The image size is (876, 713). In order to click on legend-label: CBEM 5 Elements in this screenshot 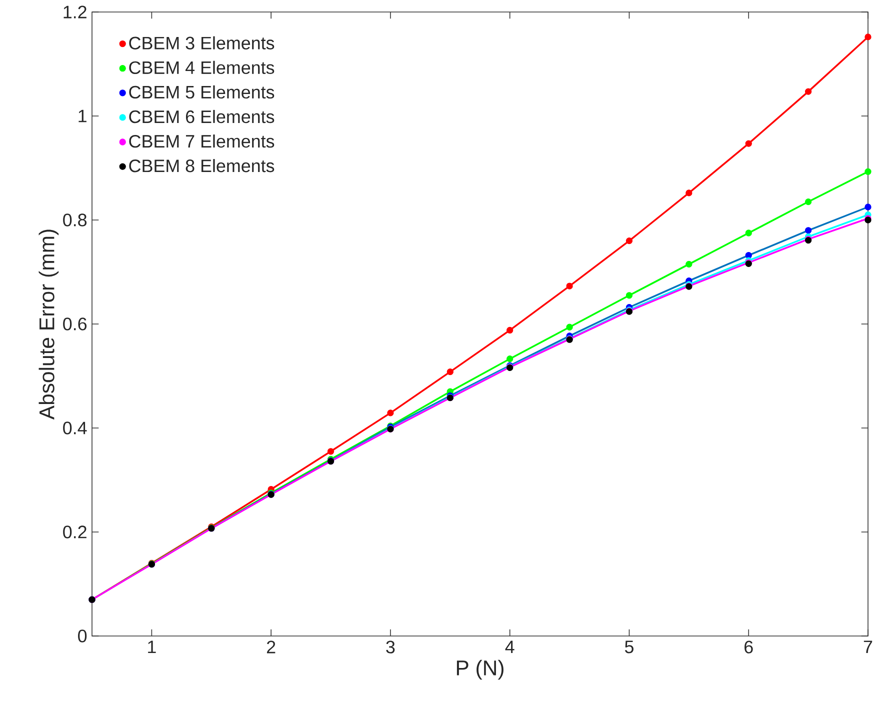, I will do `click(201, 92)`.